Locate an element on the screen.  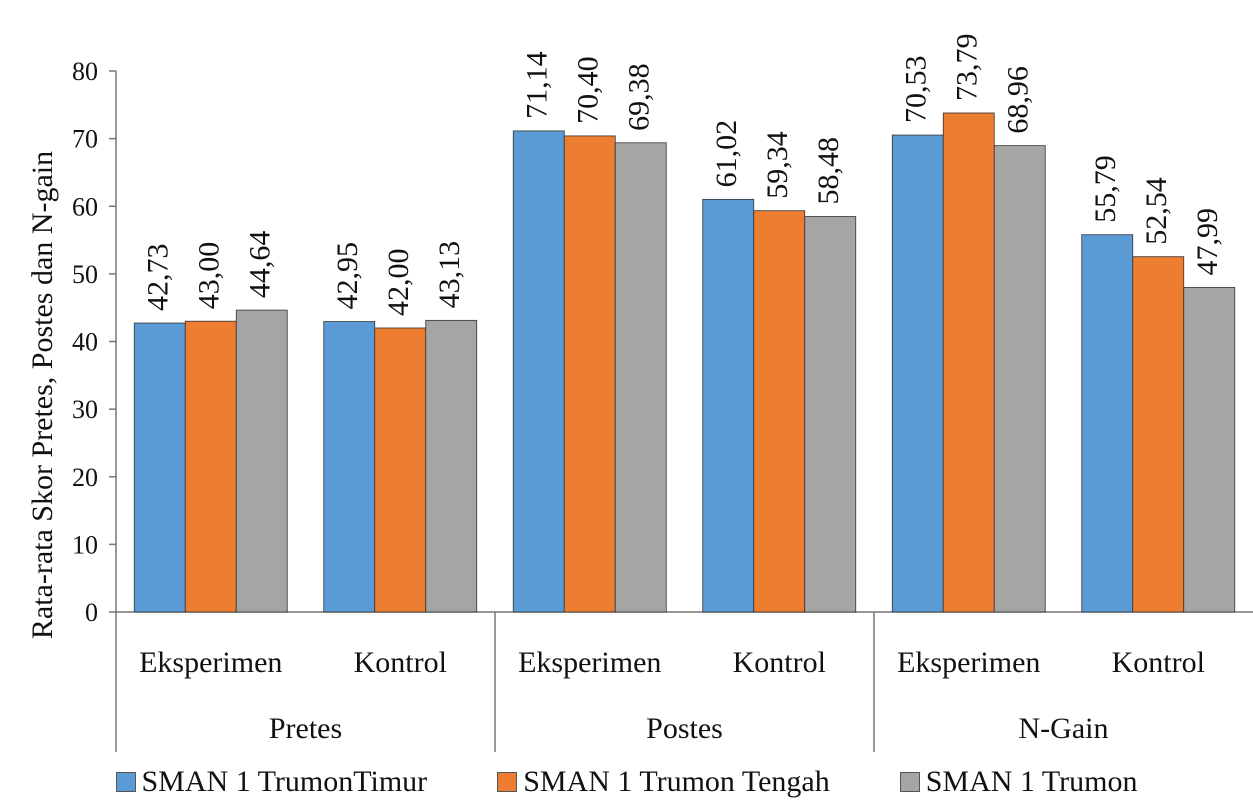
y-tick-label: 60 is located at coordinates (85, 206).